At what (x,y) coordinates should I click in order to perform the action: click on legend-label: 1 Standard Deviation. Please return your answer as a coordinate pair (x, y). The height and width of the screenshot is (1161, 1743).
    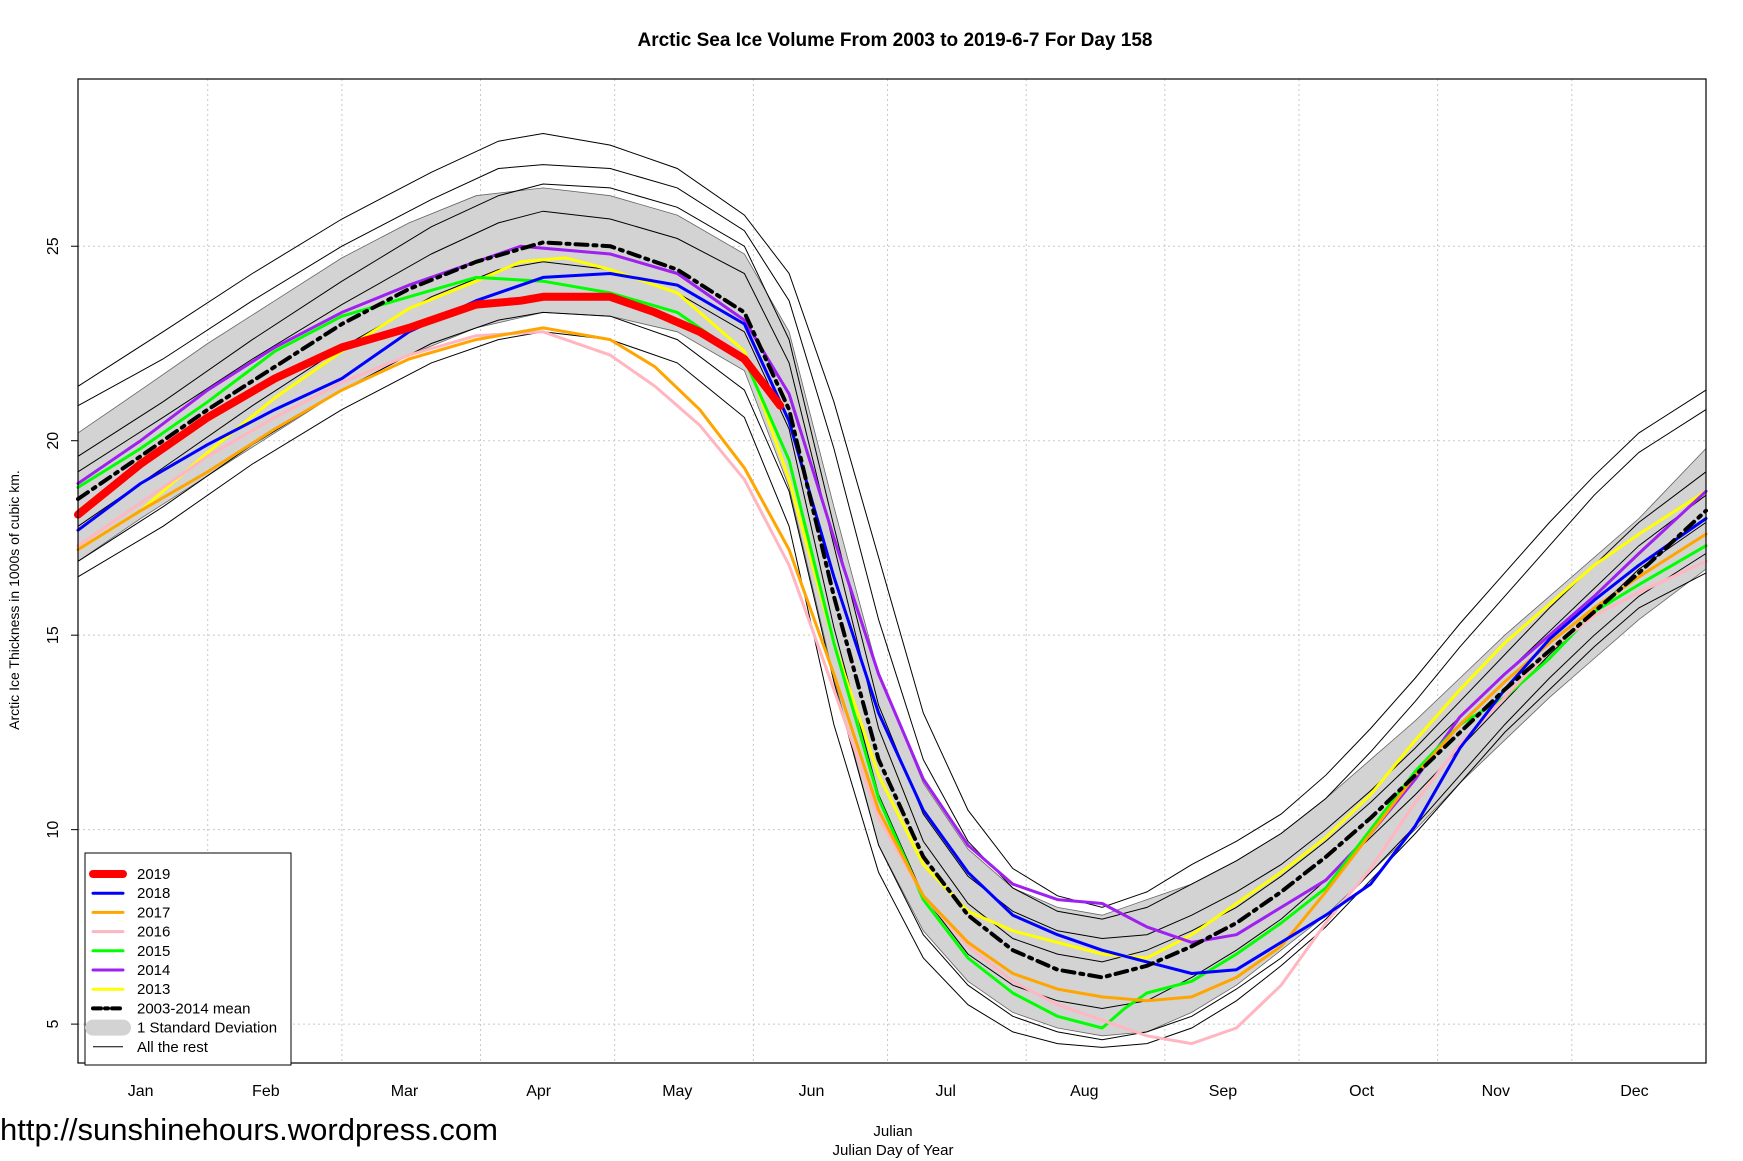
    Looking at the image, I should click on (207, 1028).